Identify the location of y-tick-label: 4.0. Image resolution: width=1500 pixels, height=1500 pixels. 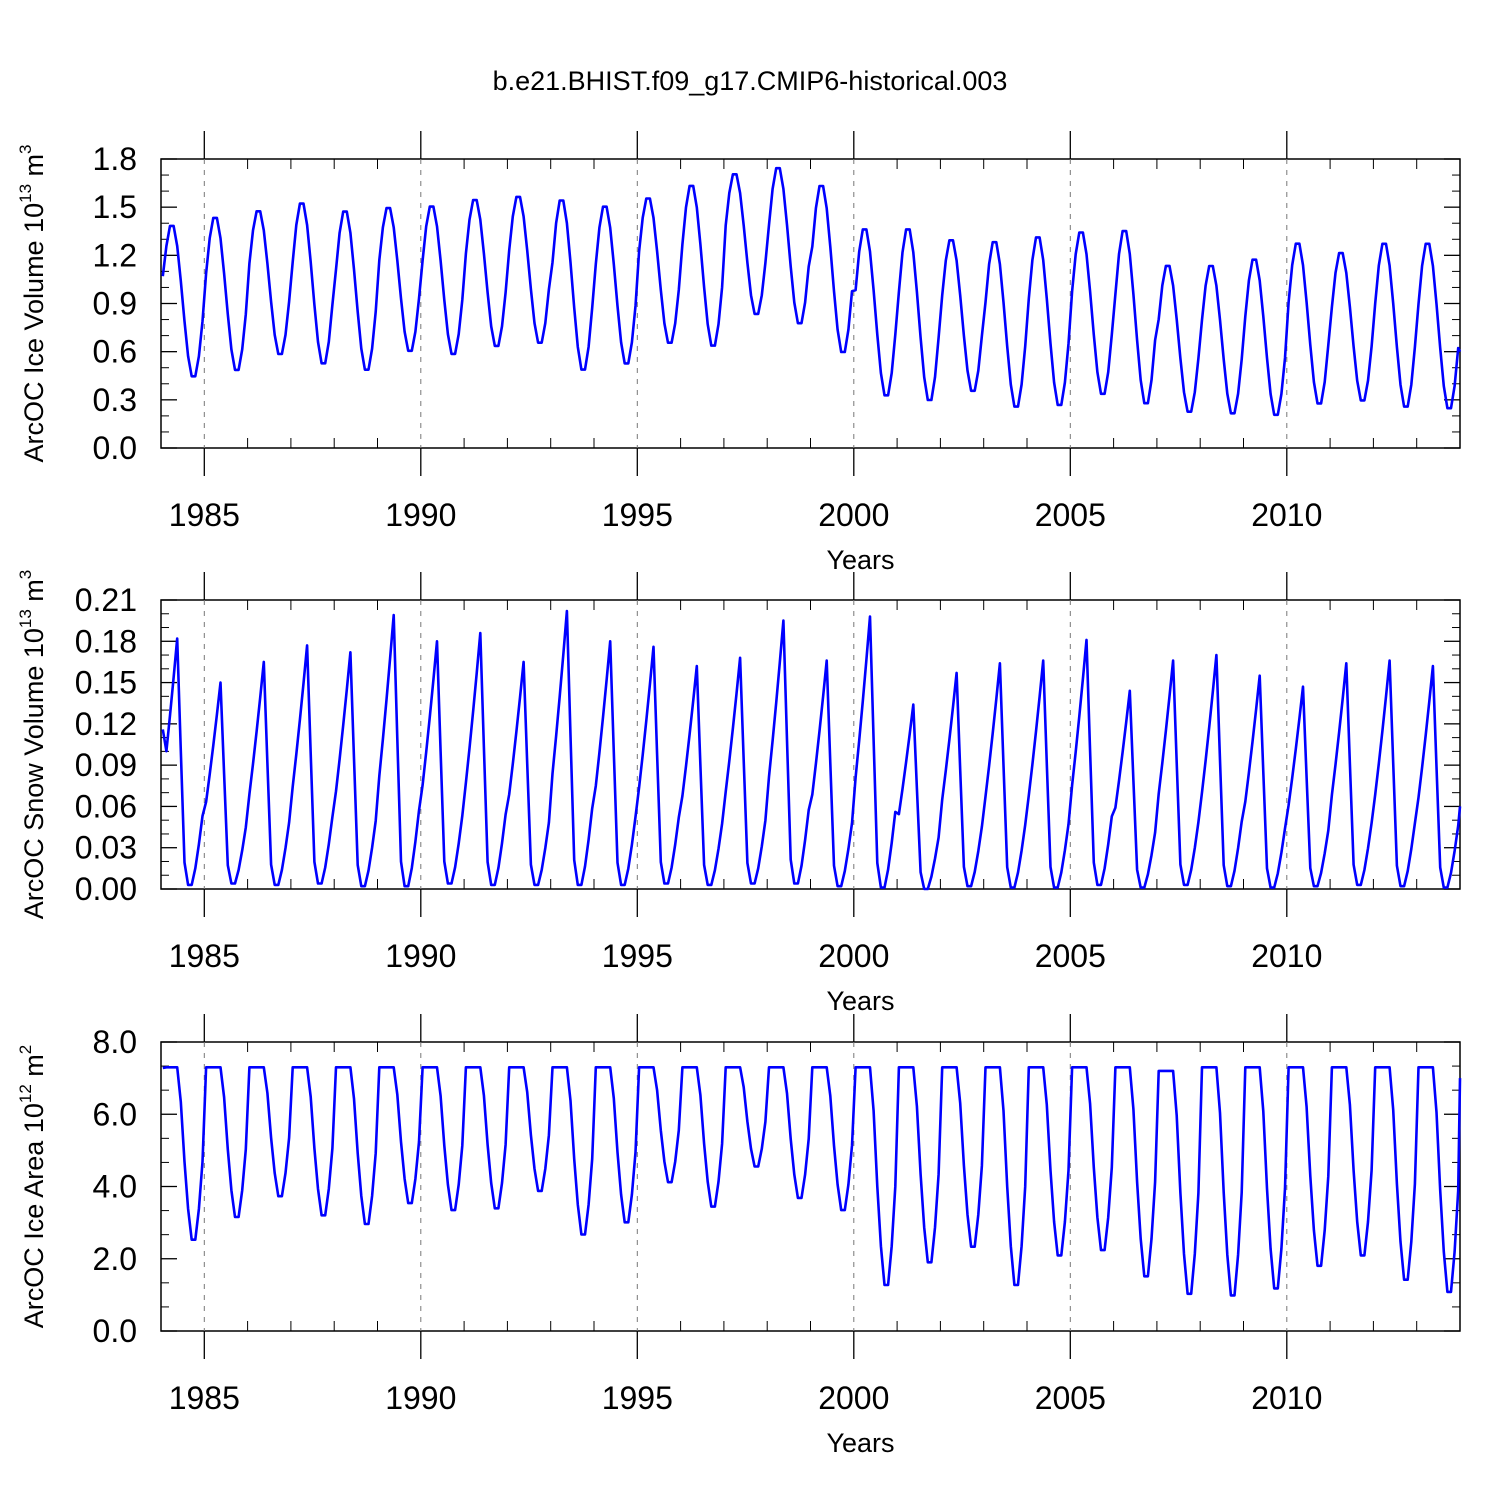
(115, 1187).